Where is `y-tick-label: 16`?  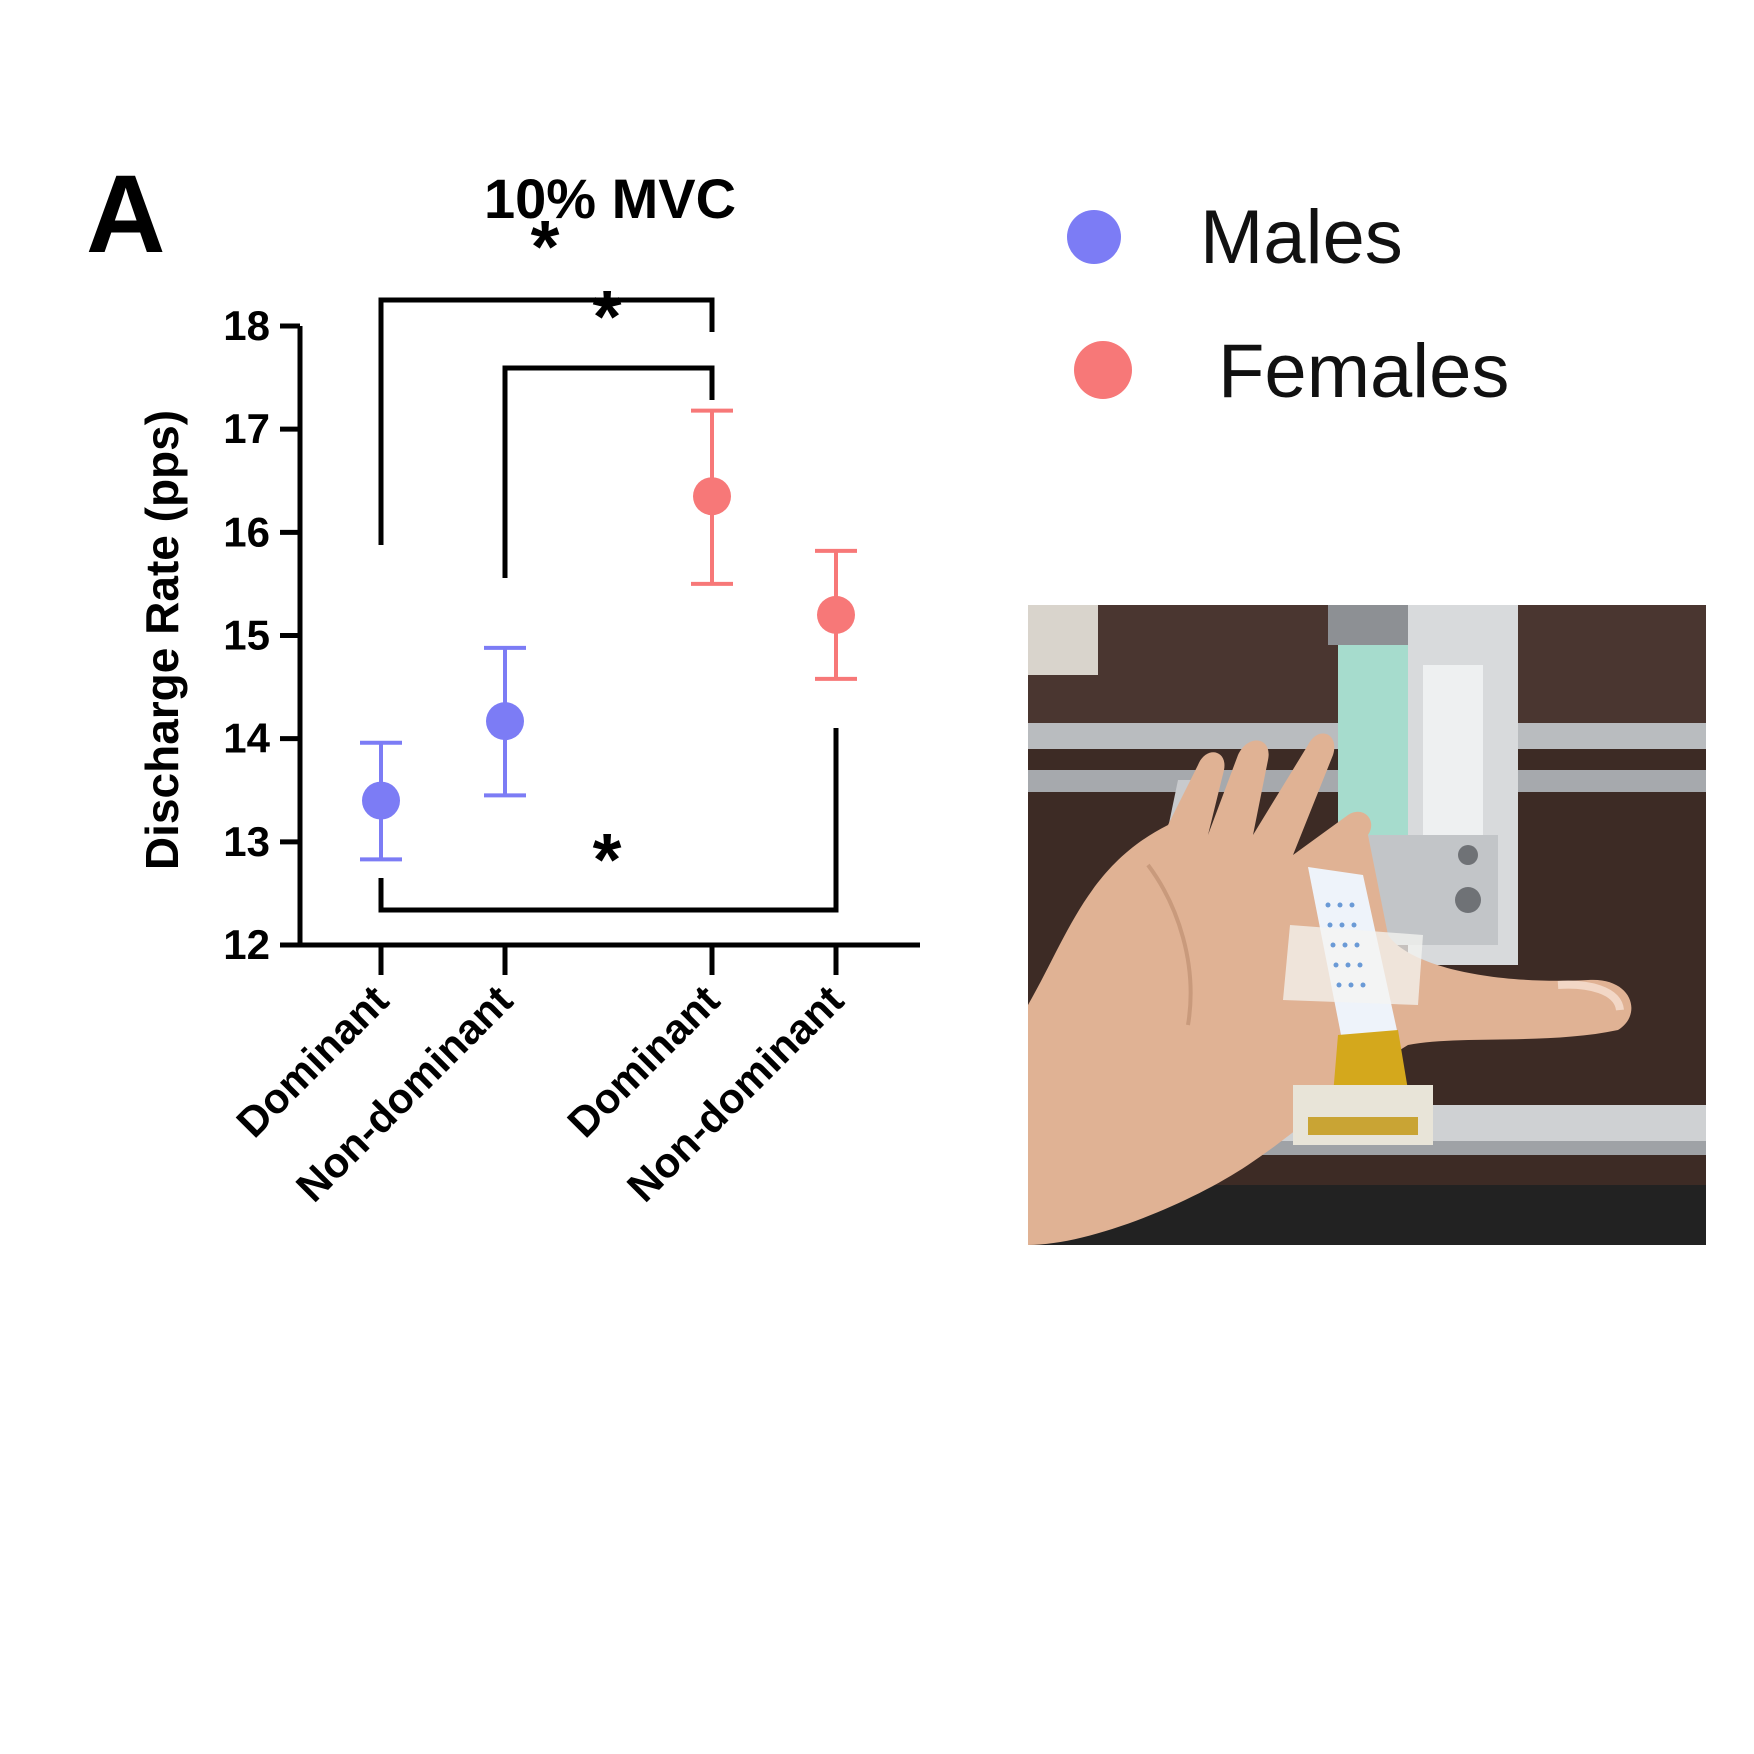
y-tick-label: 16 is located at coordinates (246, 531).